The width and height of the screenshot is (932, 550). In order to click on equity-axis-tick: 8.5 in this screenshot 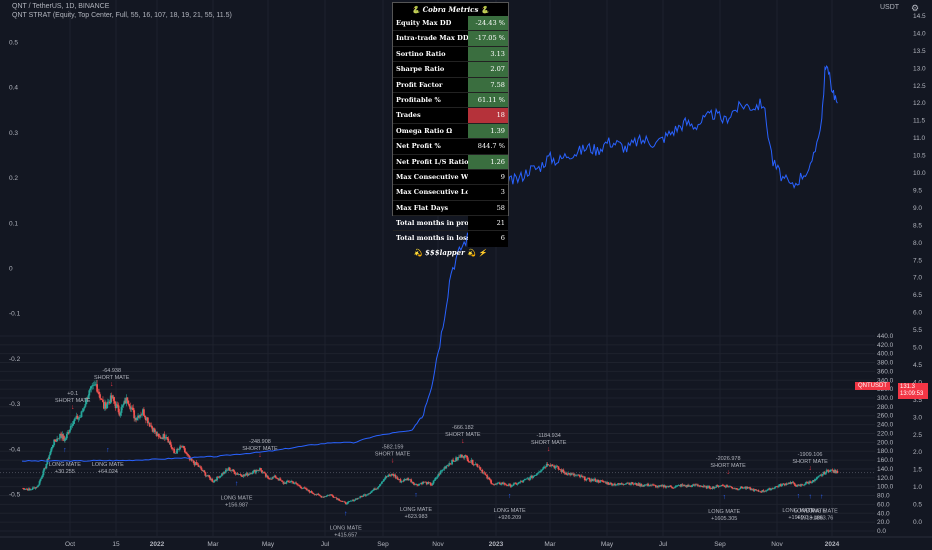, I will do `click(917, 225)`.